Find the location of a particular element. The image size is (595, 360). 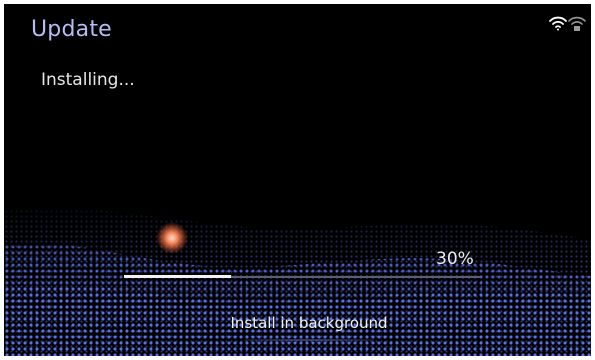

wifi-icon is located at coordinates (558, 23).